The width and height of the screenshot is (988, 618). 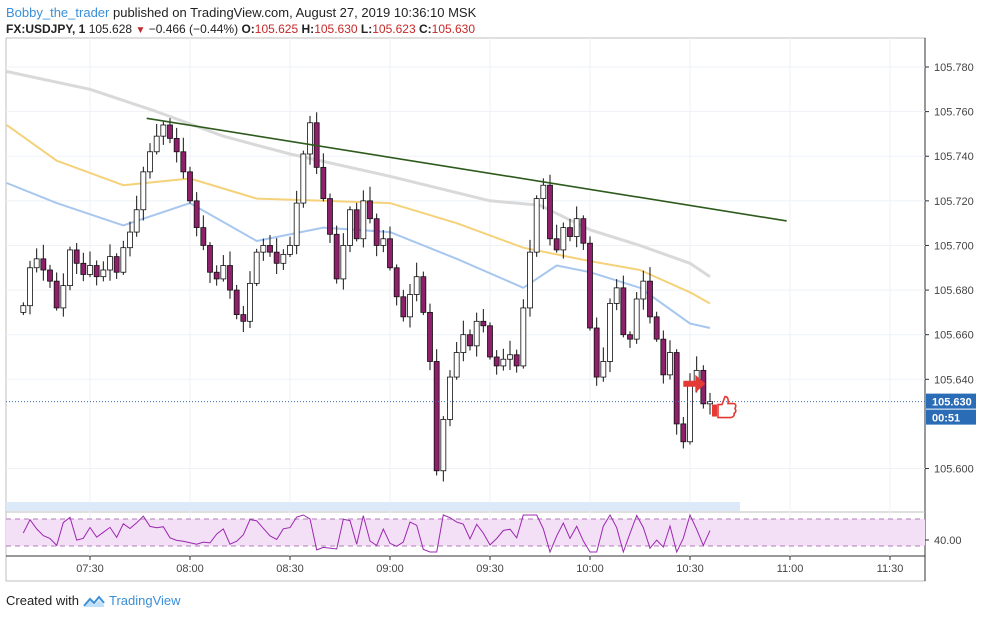 I want to click on rsi-panel: 40.00, so click(x=484, y=533).